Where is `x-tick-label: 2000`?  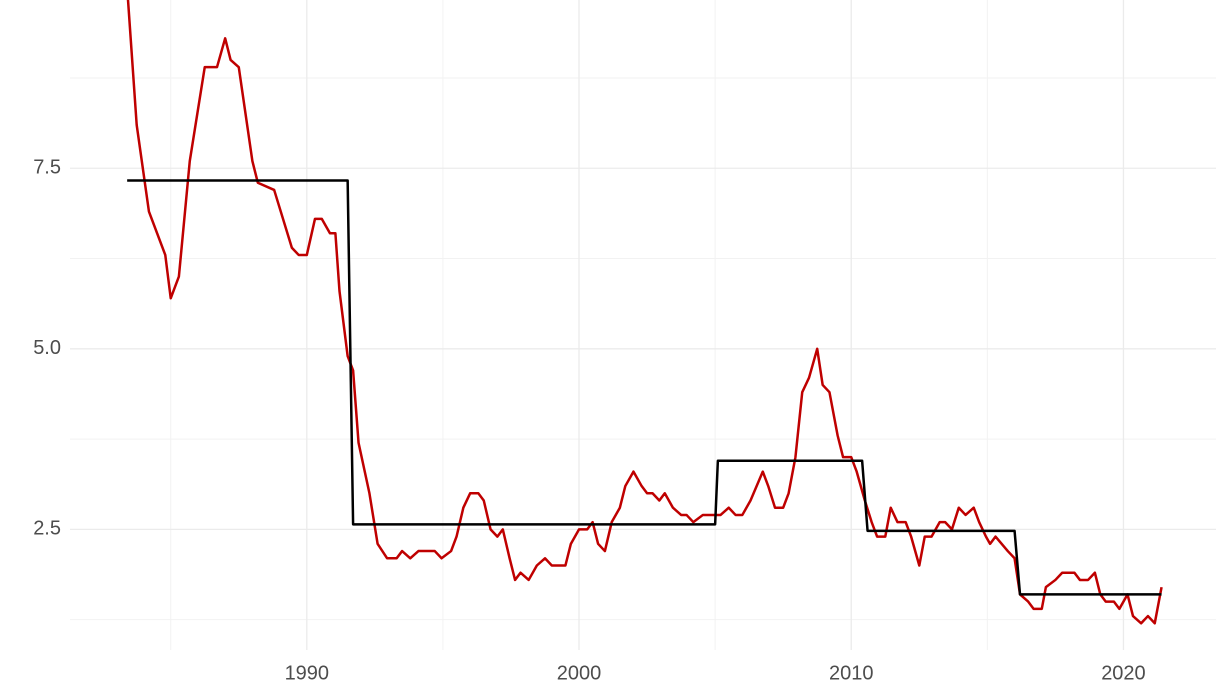 x-tick-label: 2000 is located at coordinates (579, 673).